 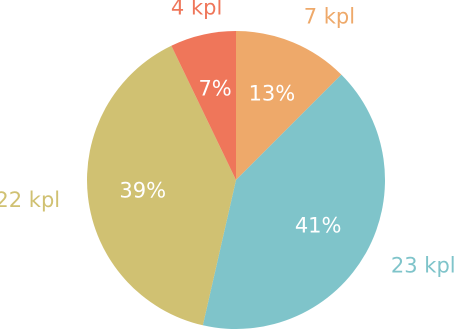 I want to click on slice-category-label: 7 kpl, so click(x=329, y=16).